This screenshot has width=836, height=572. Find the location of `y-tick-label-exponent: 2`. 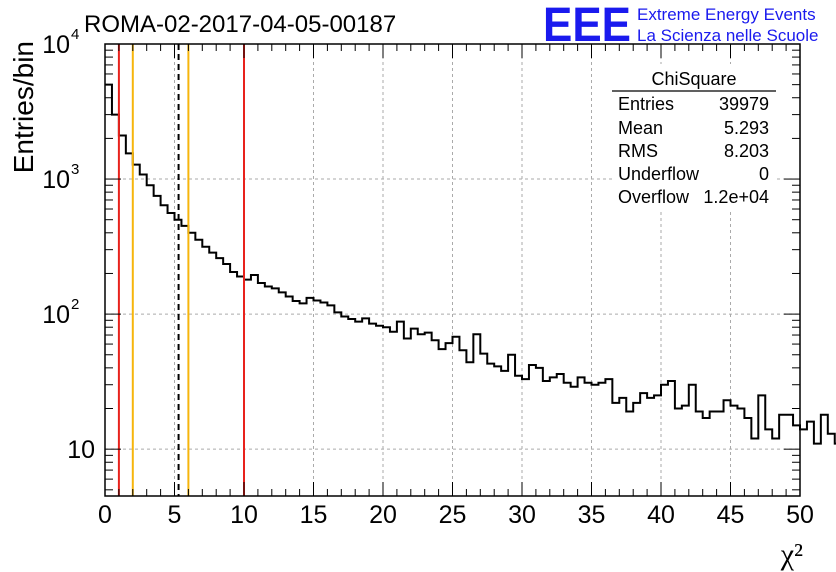

y-tick-label-exponent: 2 is located at coordinates (75, 304).